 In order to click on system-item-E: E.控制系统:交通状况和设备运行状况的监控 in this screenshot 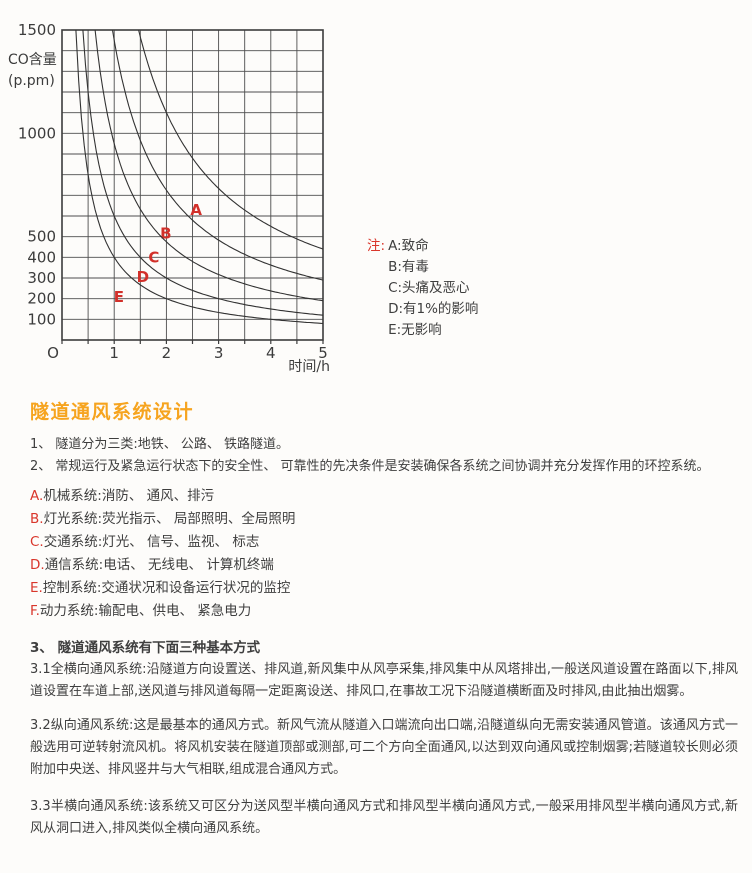, I will do `click(384, 588)`.